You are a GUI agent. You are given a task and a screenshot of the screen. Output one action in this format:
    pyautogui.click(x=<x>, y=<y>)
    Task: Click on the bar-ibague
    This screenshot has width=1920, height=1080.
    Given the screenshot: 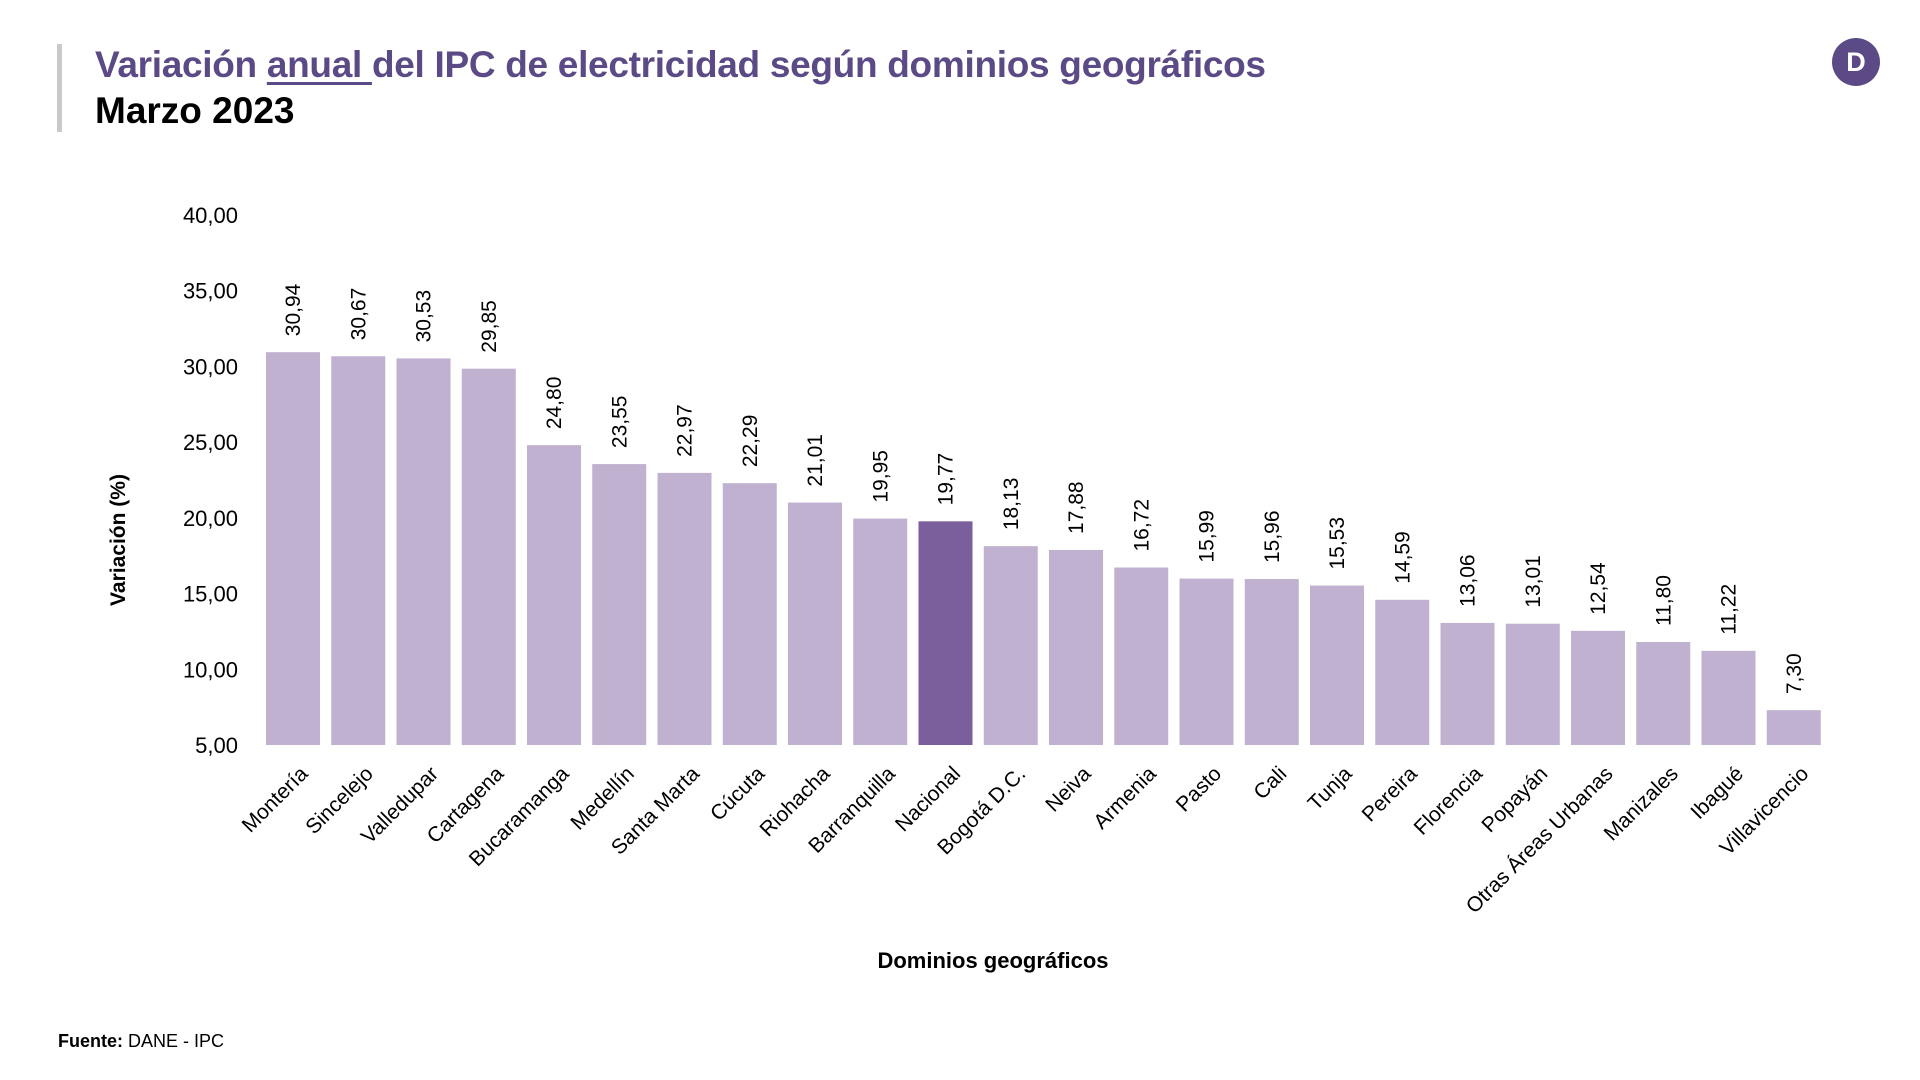 What is the action you would take?
    pyautogui.click(x=1728, y=697)
    